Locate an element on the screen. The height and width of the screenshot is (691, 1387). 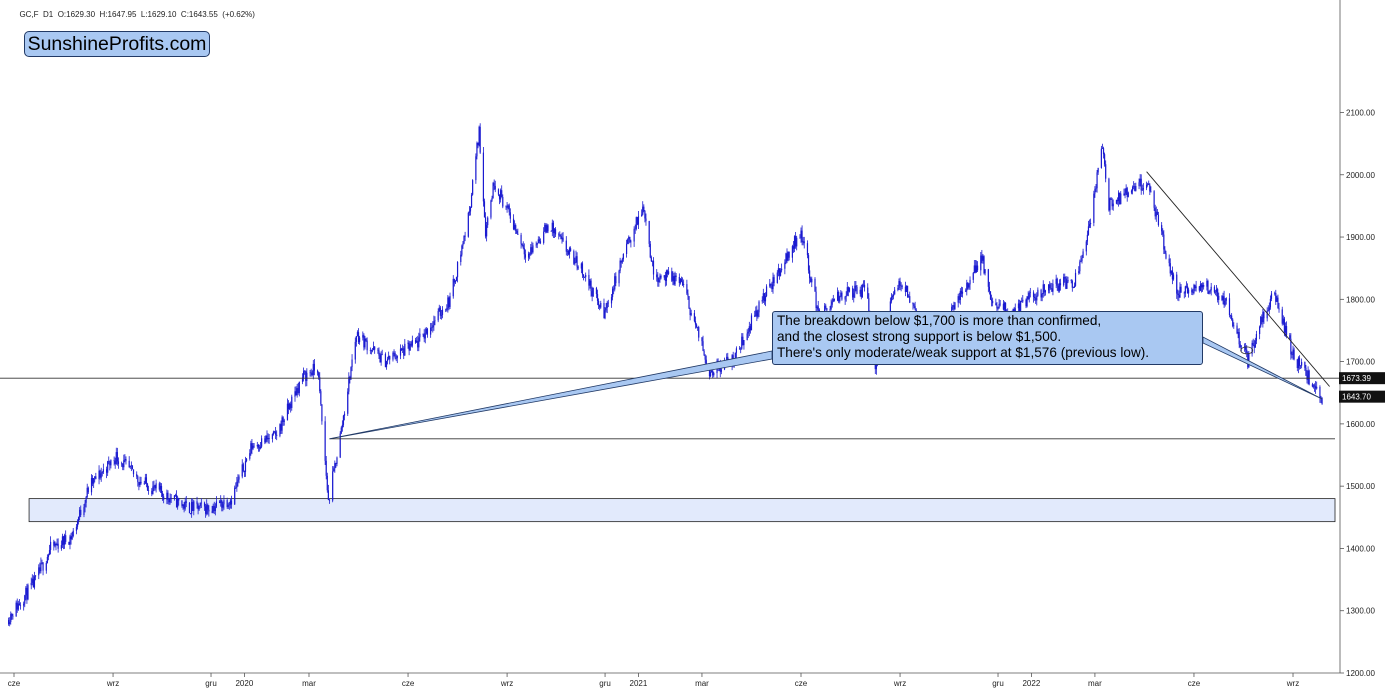
y-tick-label: 1900.00 is located at coordinates (1360, 237).